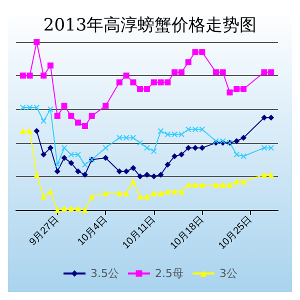 The height and width of the screenshot is (300, 300). Describe the element at coordinates (139, 233) in the screenshot. I see `x-tick-label: 10月11日` at that location.